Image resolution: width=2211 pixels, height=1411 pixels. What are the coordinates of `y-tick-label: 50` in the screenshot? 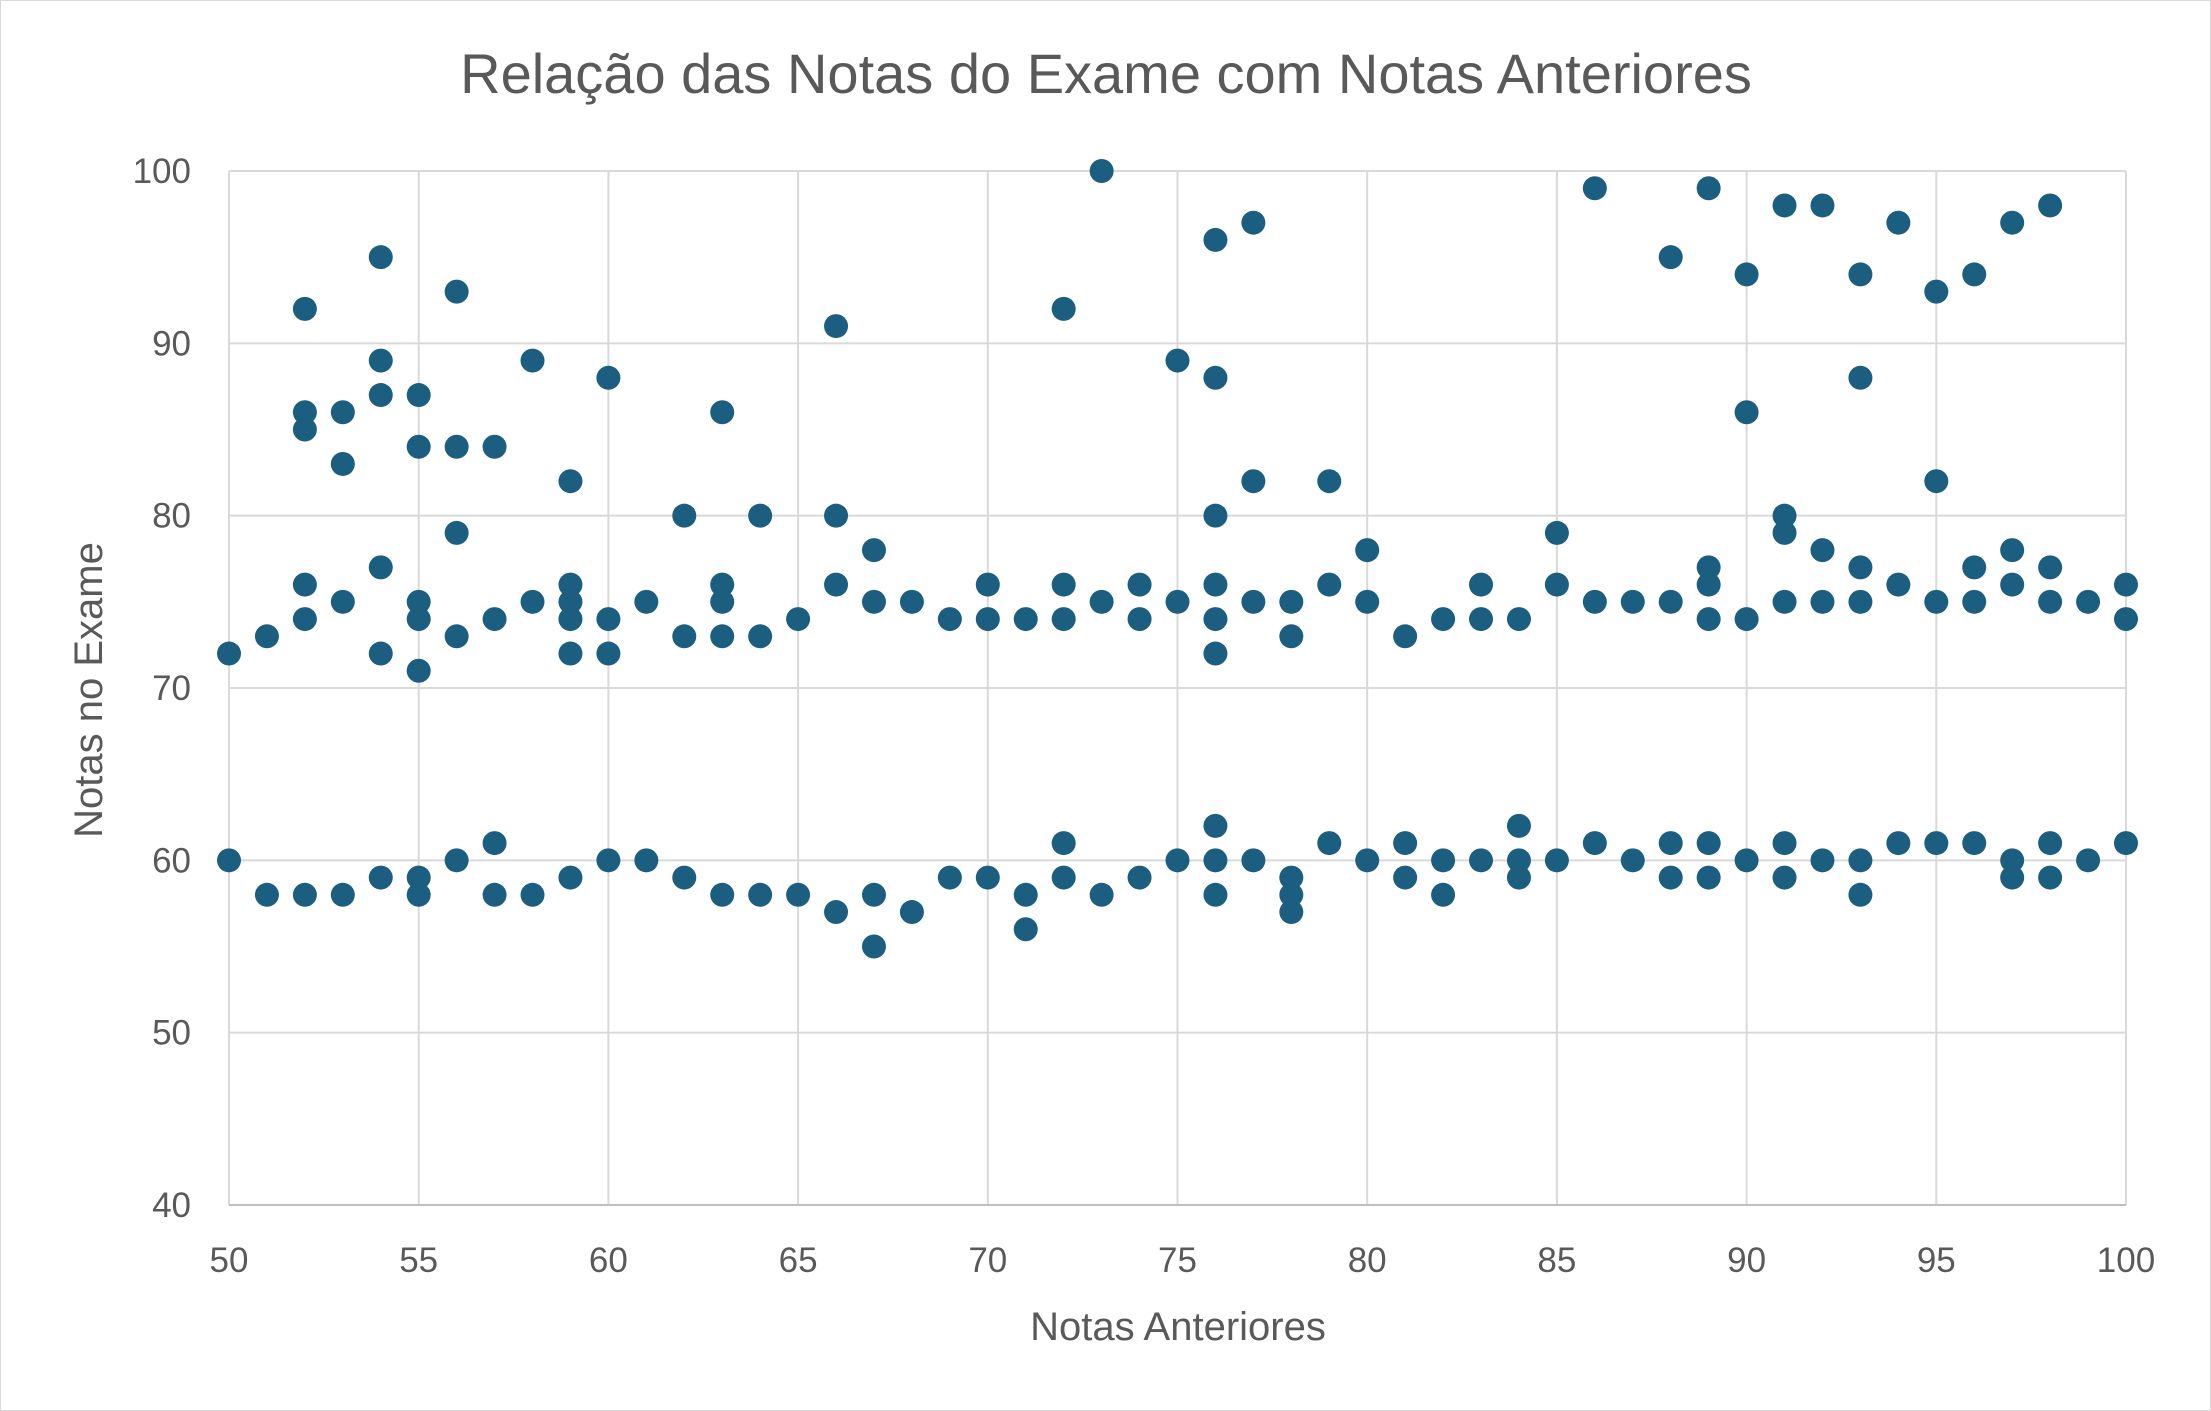 It's located at (171, 1033).